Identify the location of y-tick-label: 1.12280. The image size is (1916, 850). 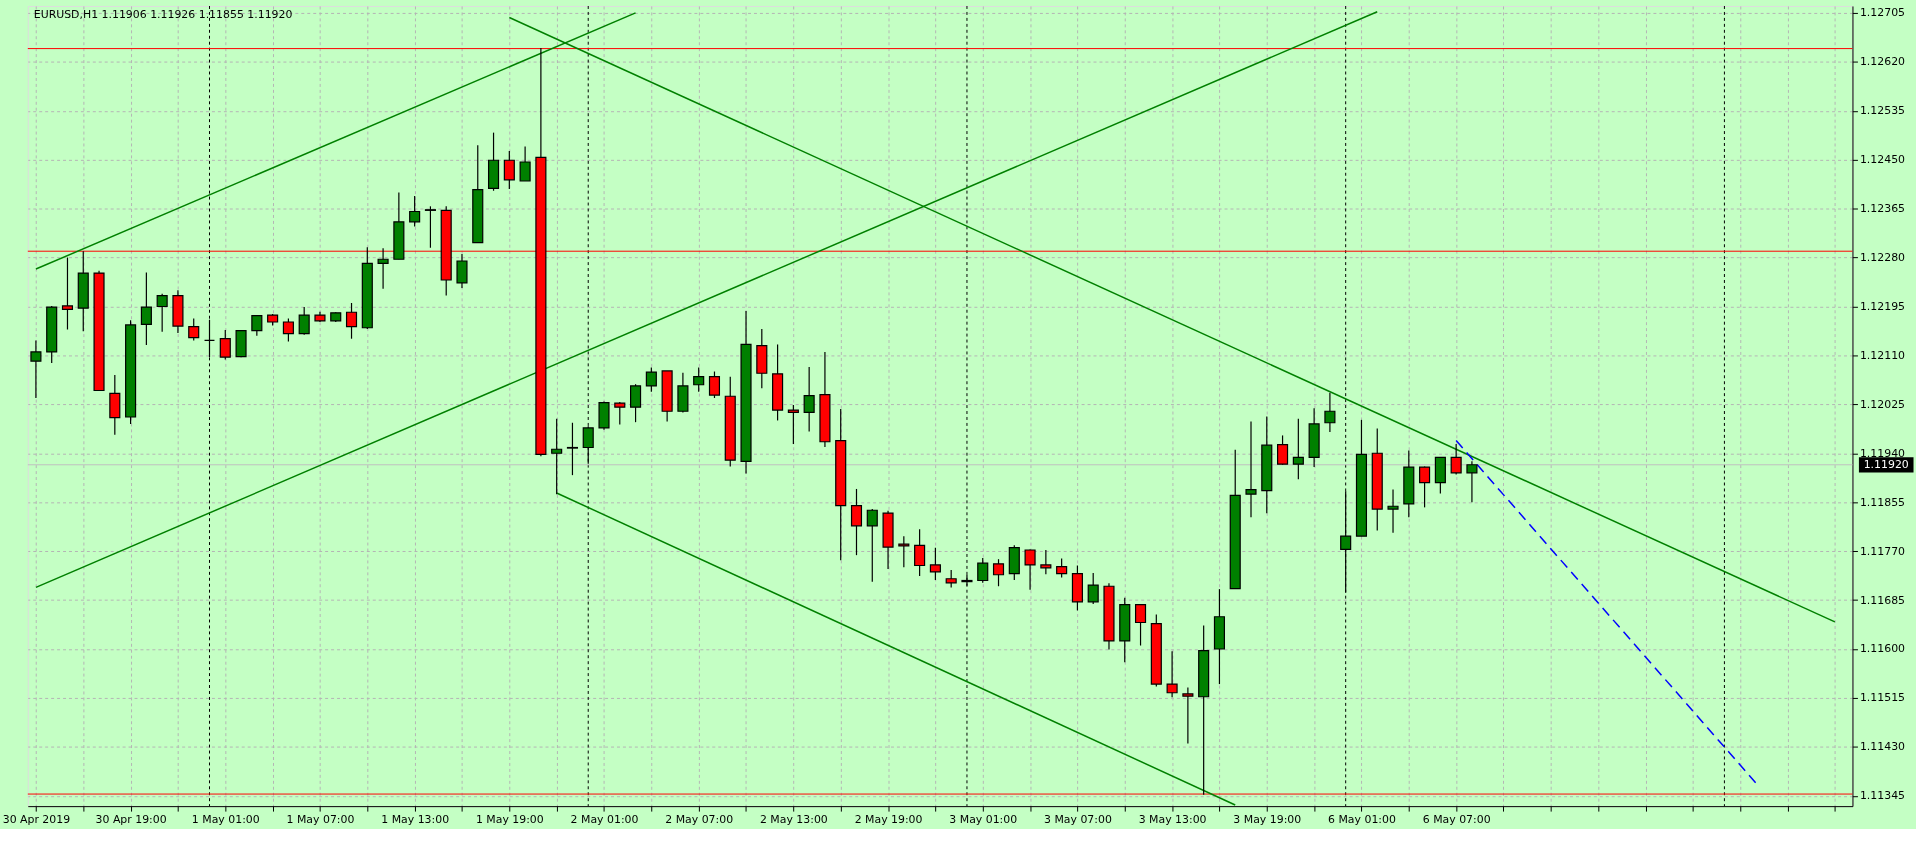
(1882, 258).